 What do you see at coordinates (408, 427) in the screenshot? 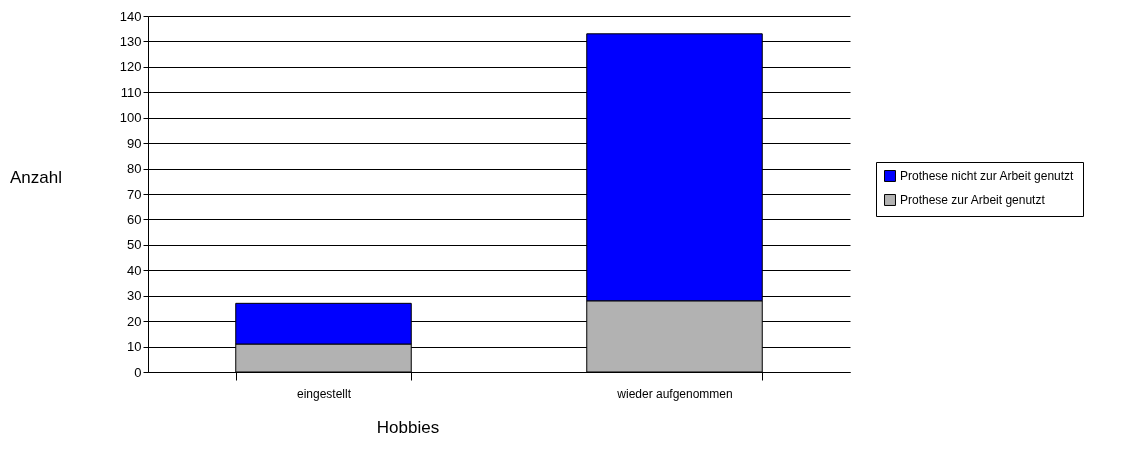
I see `x-axis-title: Hobbies` at bounding box center [408, 427].